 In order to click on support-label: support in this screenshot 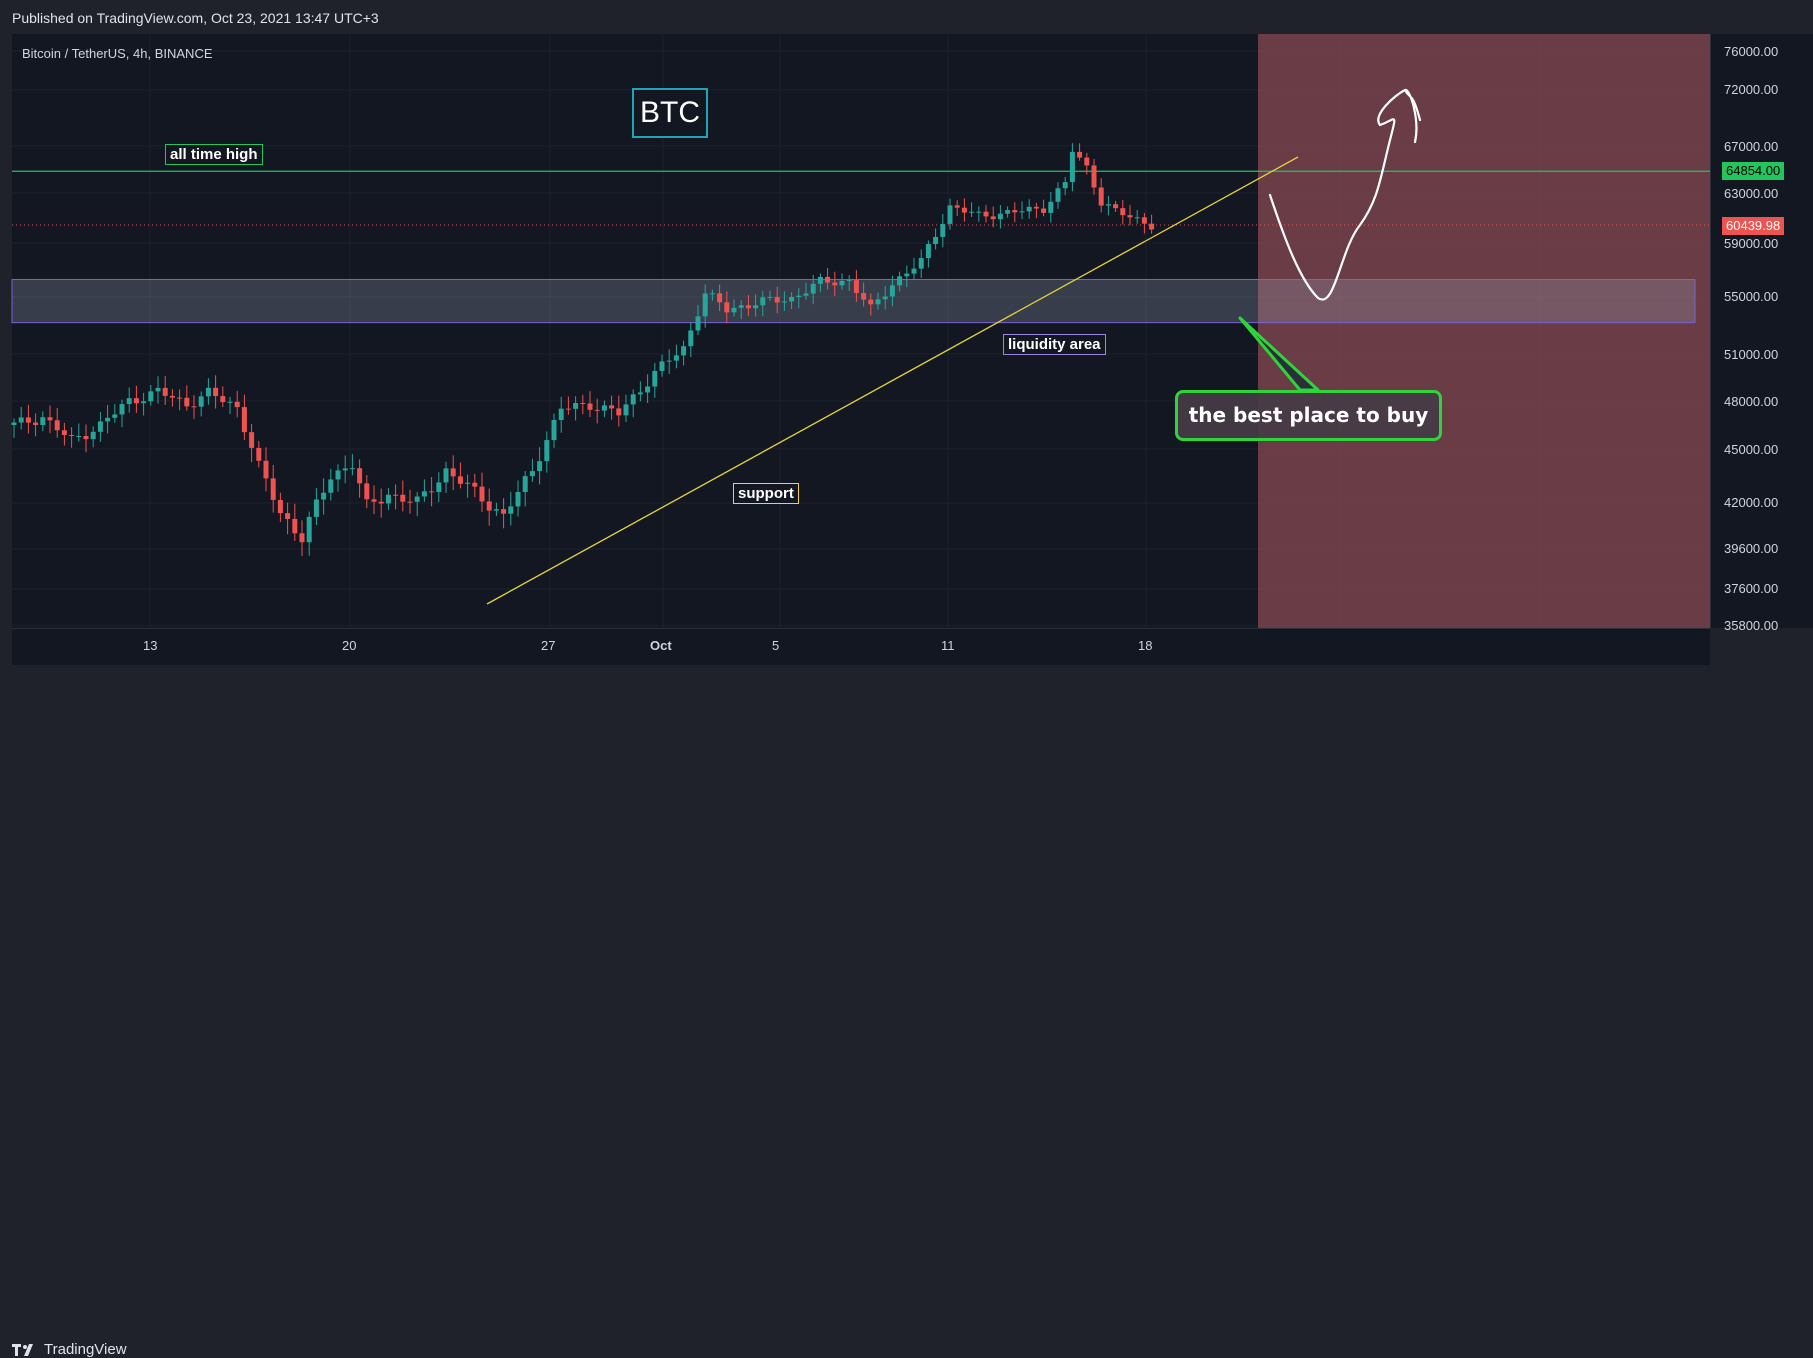, I will do `click(766, 493)`.